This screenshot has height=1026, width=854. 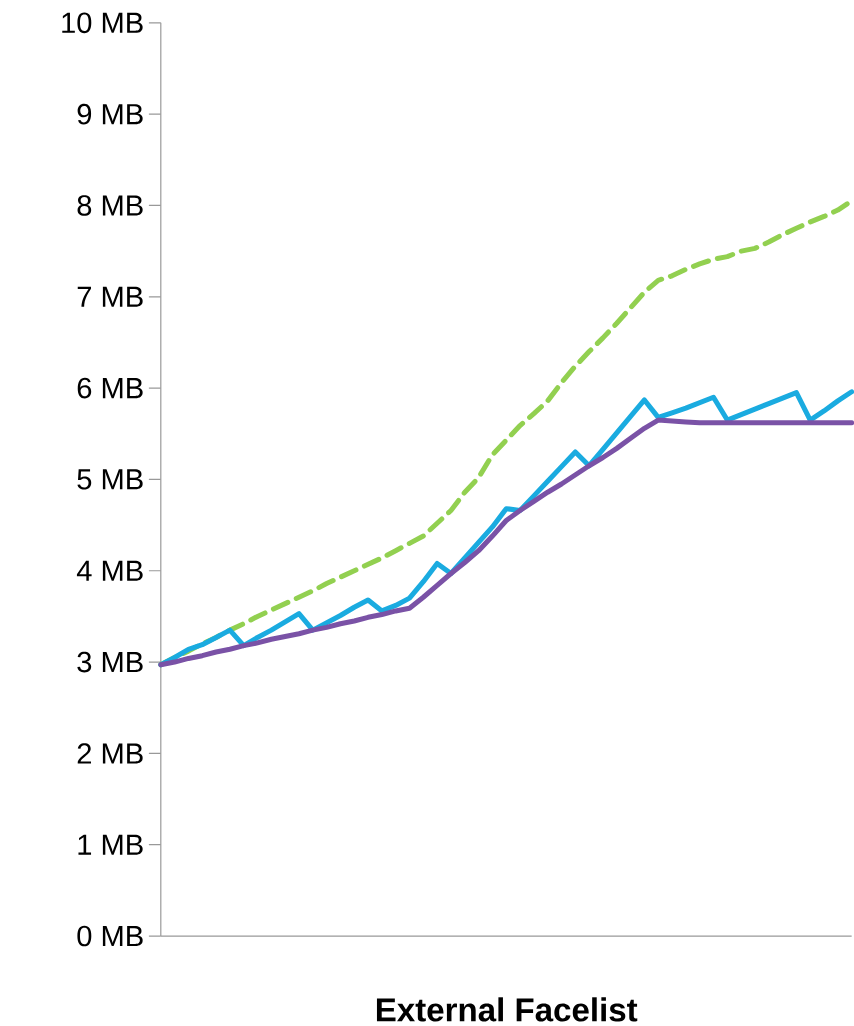 I want to click on x-axis-title: External Facelist, so click(x=507, y=1009).